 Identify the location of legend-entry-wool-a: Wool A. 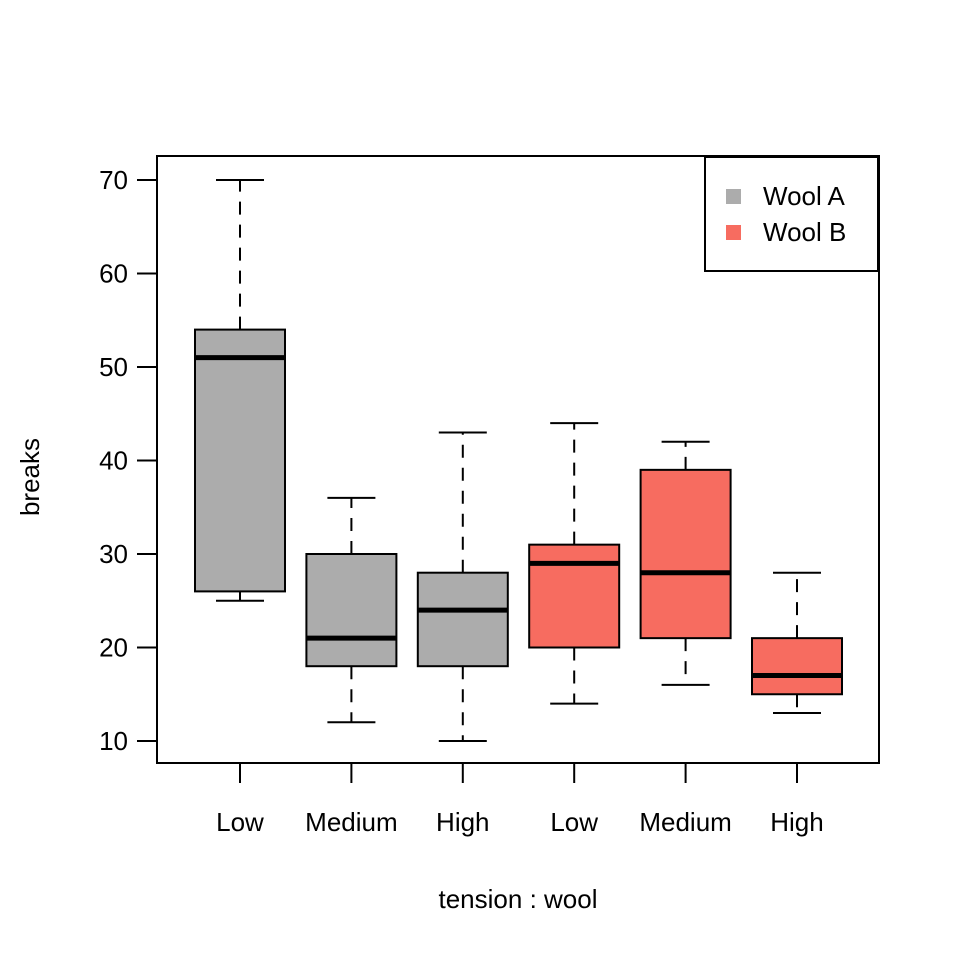
(801, 196).